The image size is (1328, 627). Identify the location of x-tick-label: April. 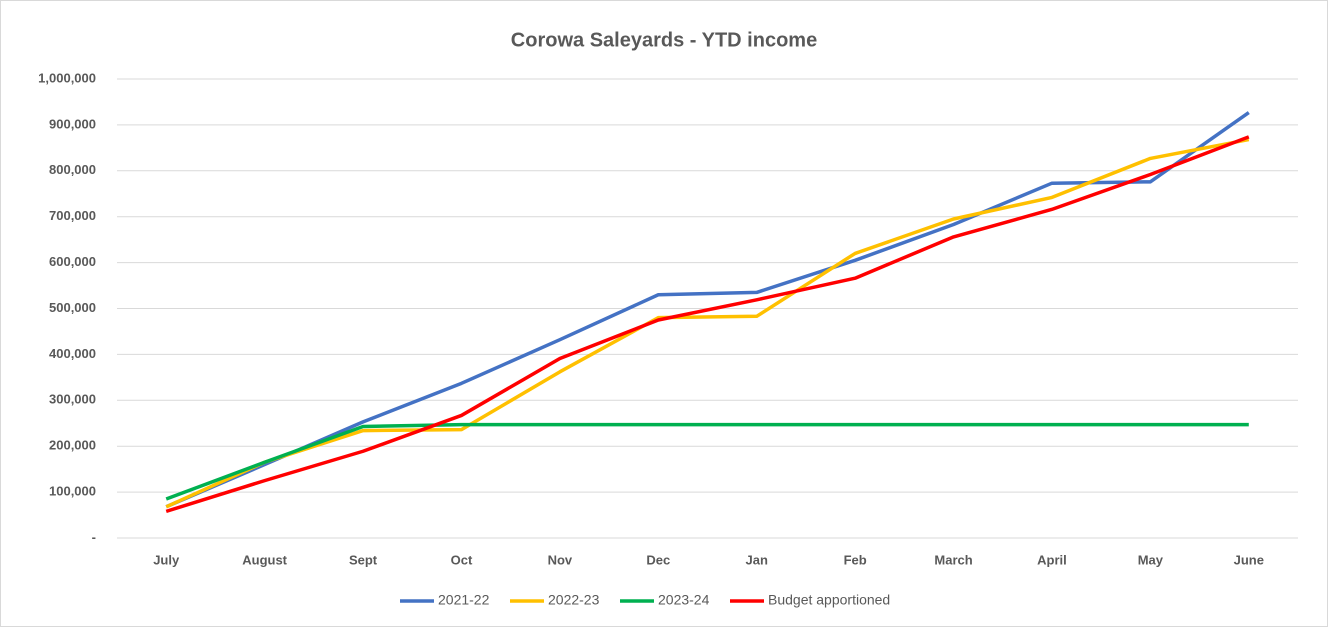
(1052, 559).